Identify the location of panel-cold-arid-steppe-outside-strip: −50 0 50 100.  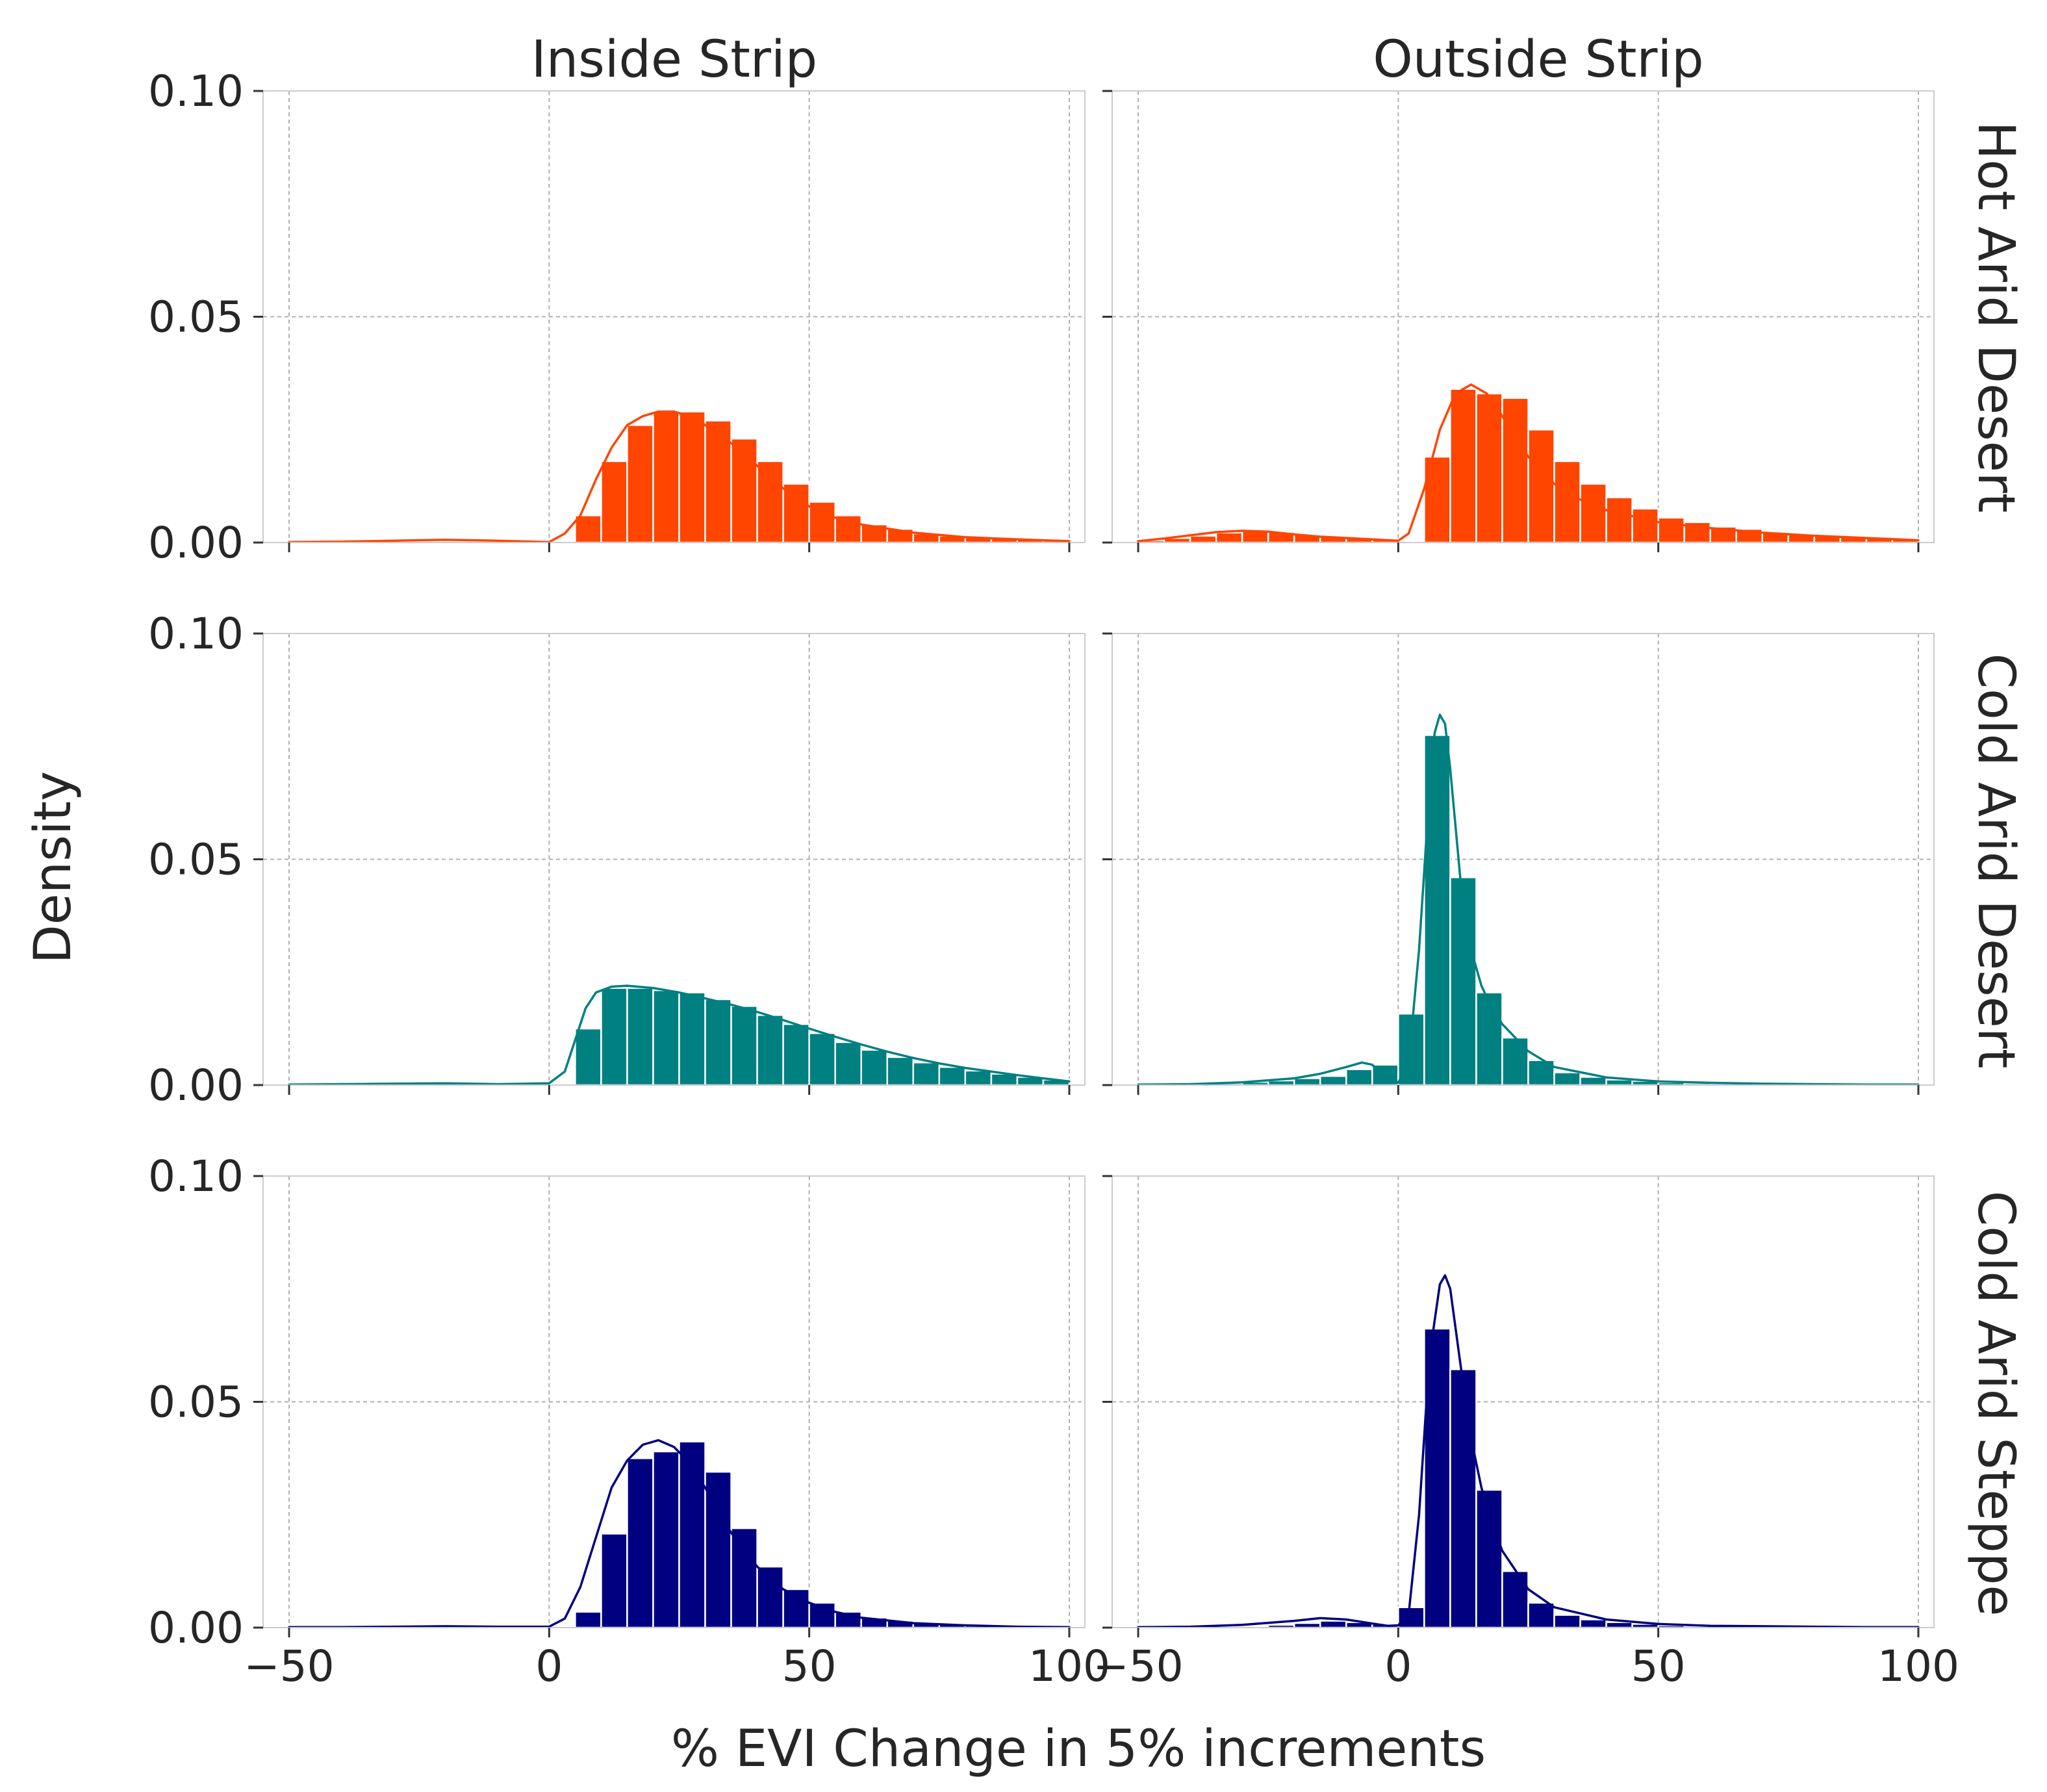
(1526, 1433).